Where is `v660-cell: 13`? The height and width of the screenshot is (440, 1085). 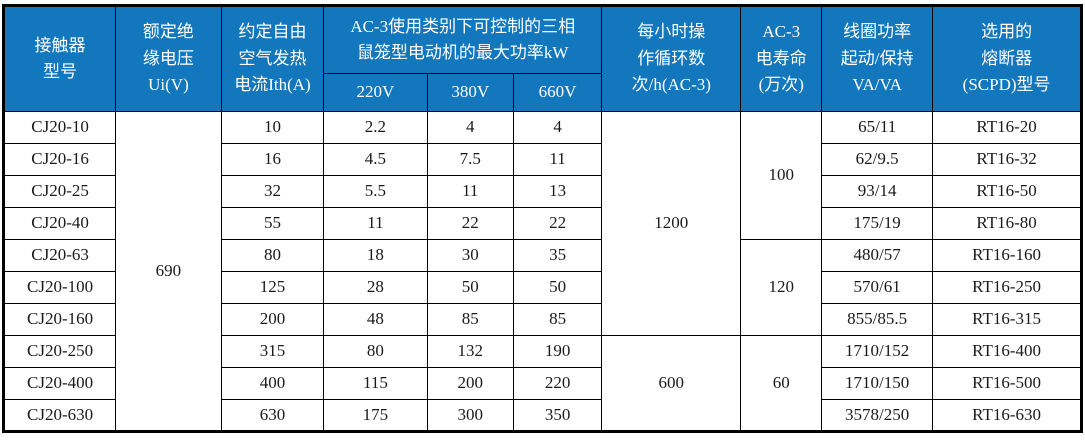
v660-cell: 13 is located at coordinates (557, 191).